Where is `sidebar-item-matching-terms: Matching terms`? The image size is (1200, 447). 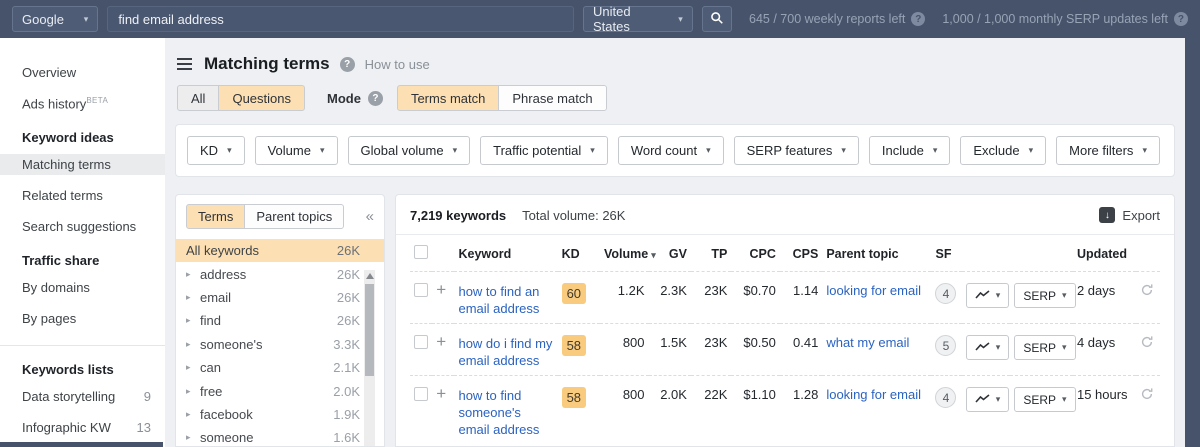
sidebar-item-matching-terms: Matching terms is located at coordinates (82, 165).